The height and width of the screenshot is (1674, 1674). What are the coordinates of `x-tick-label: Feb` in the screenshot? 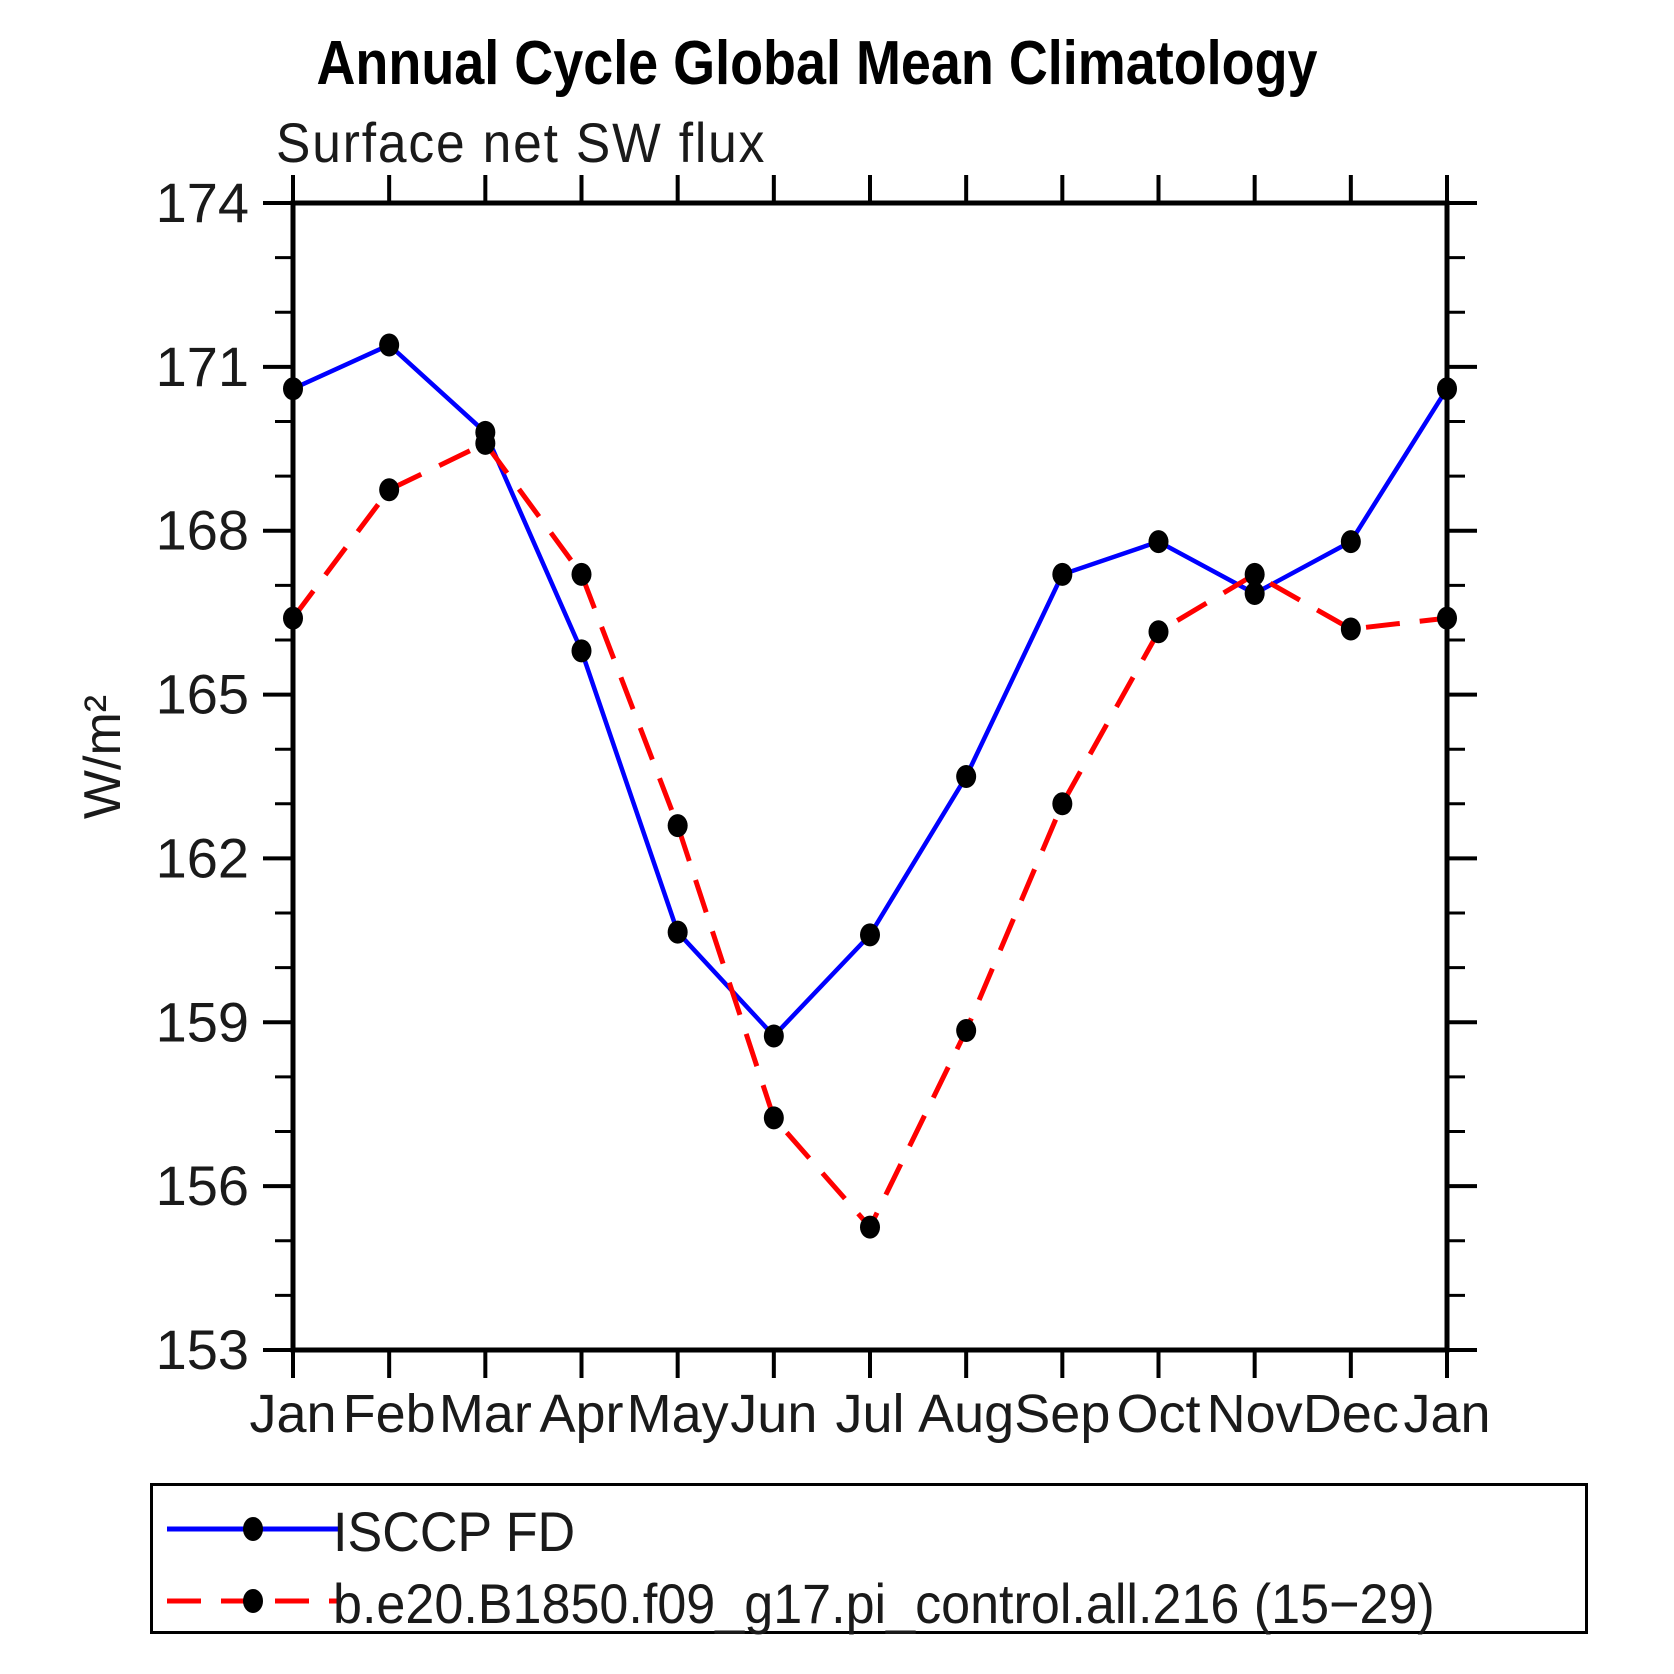 It's located at (389, 1414).